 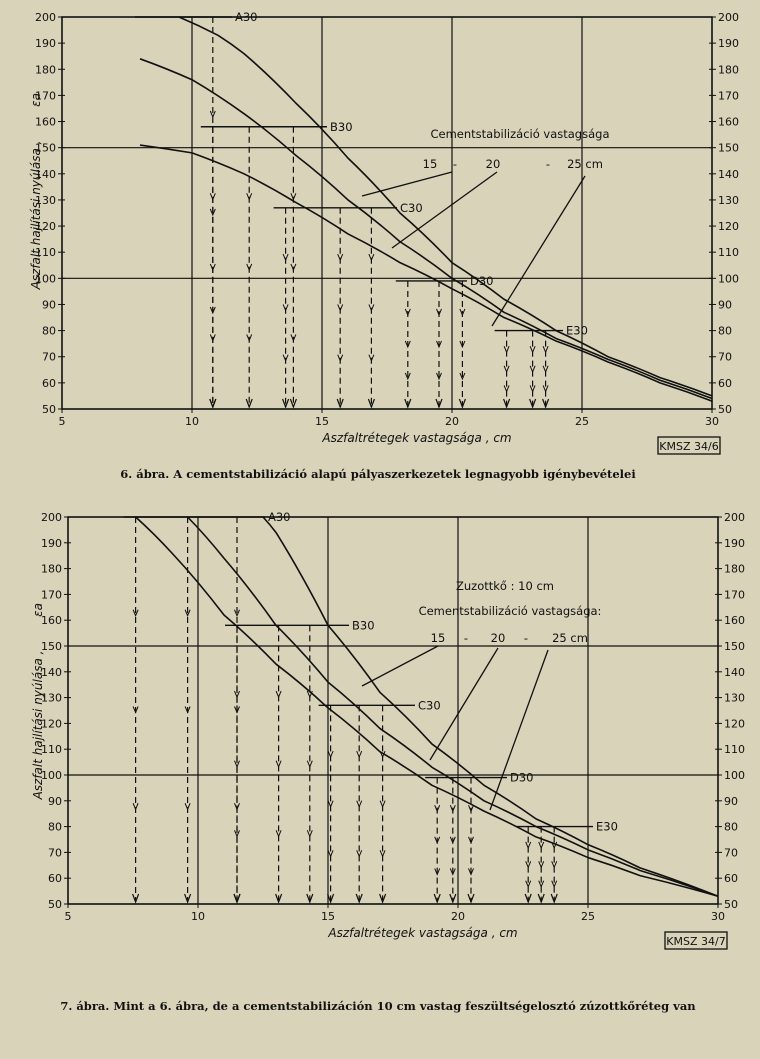 I want to click on legend-value: 20, so click(x=493, y=164).